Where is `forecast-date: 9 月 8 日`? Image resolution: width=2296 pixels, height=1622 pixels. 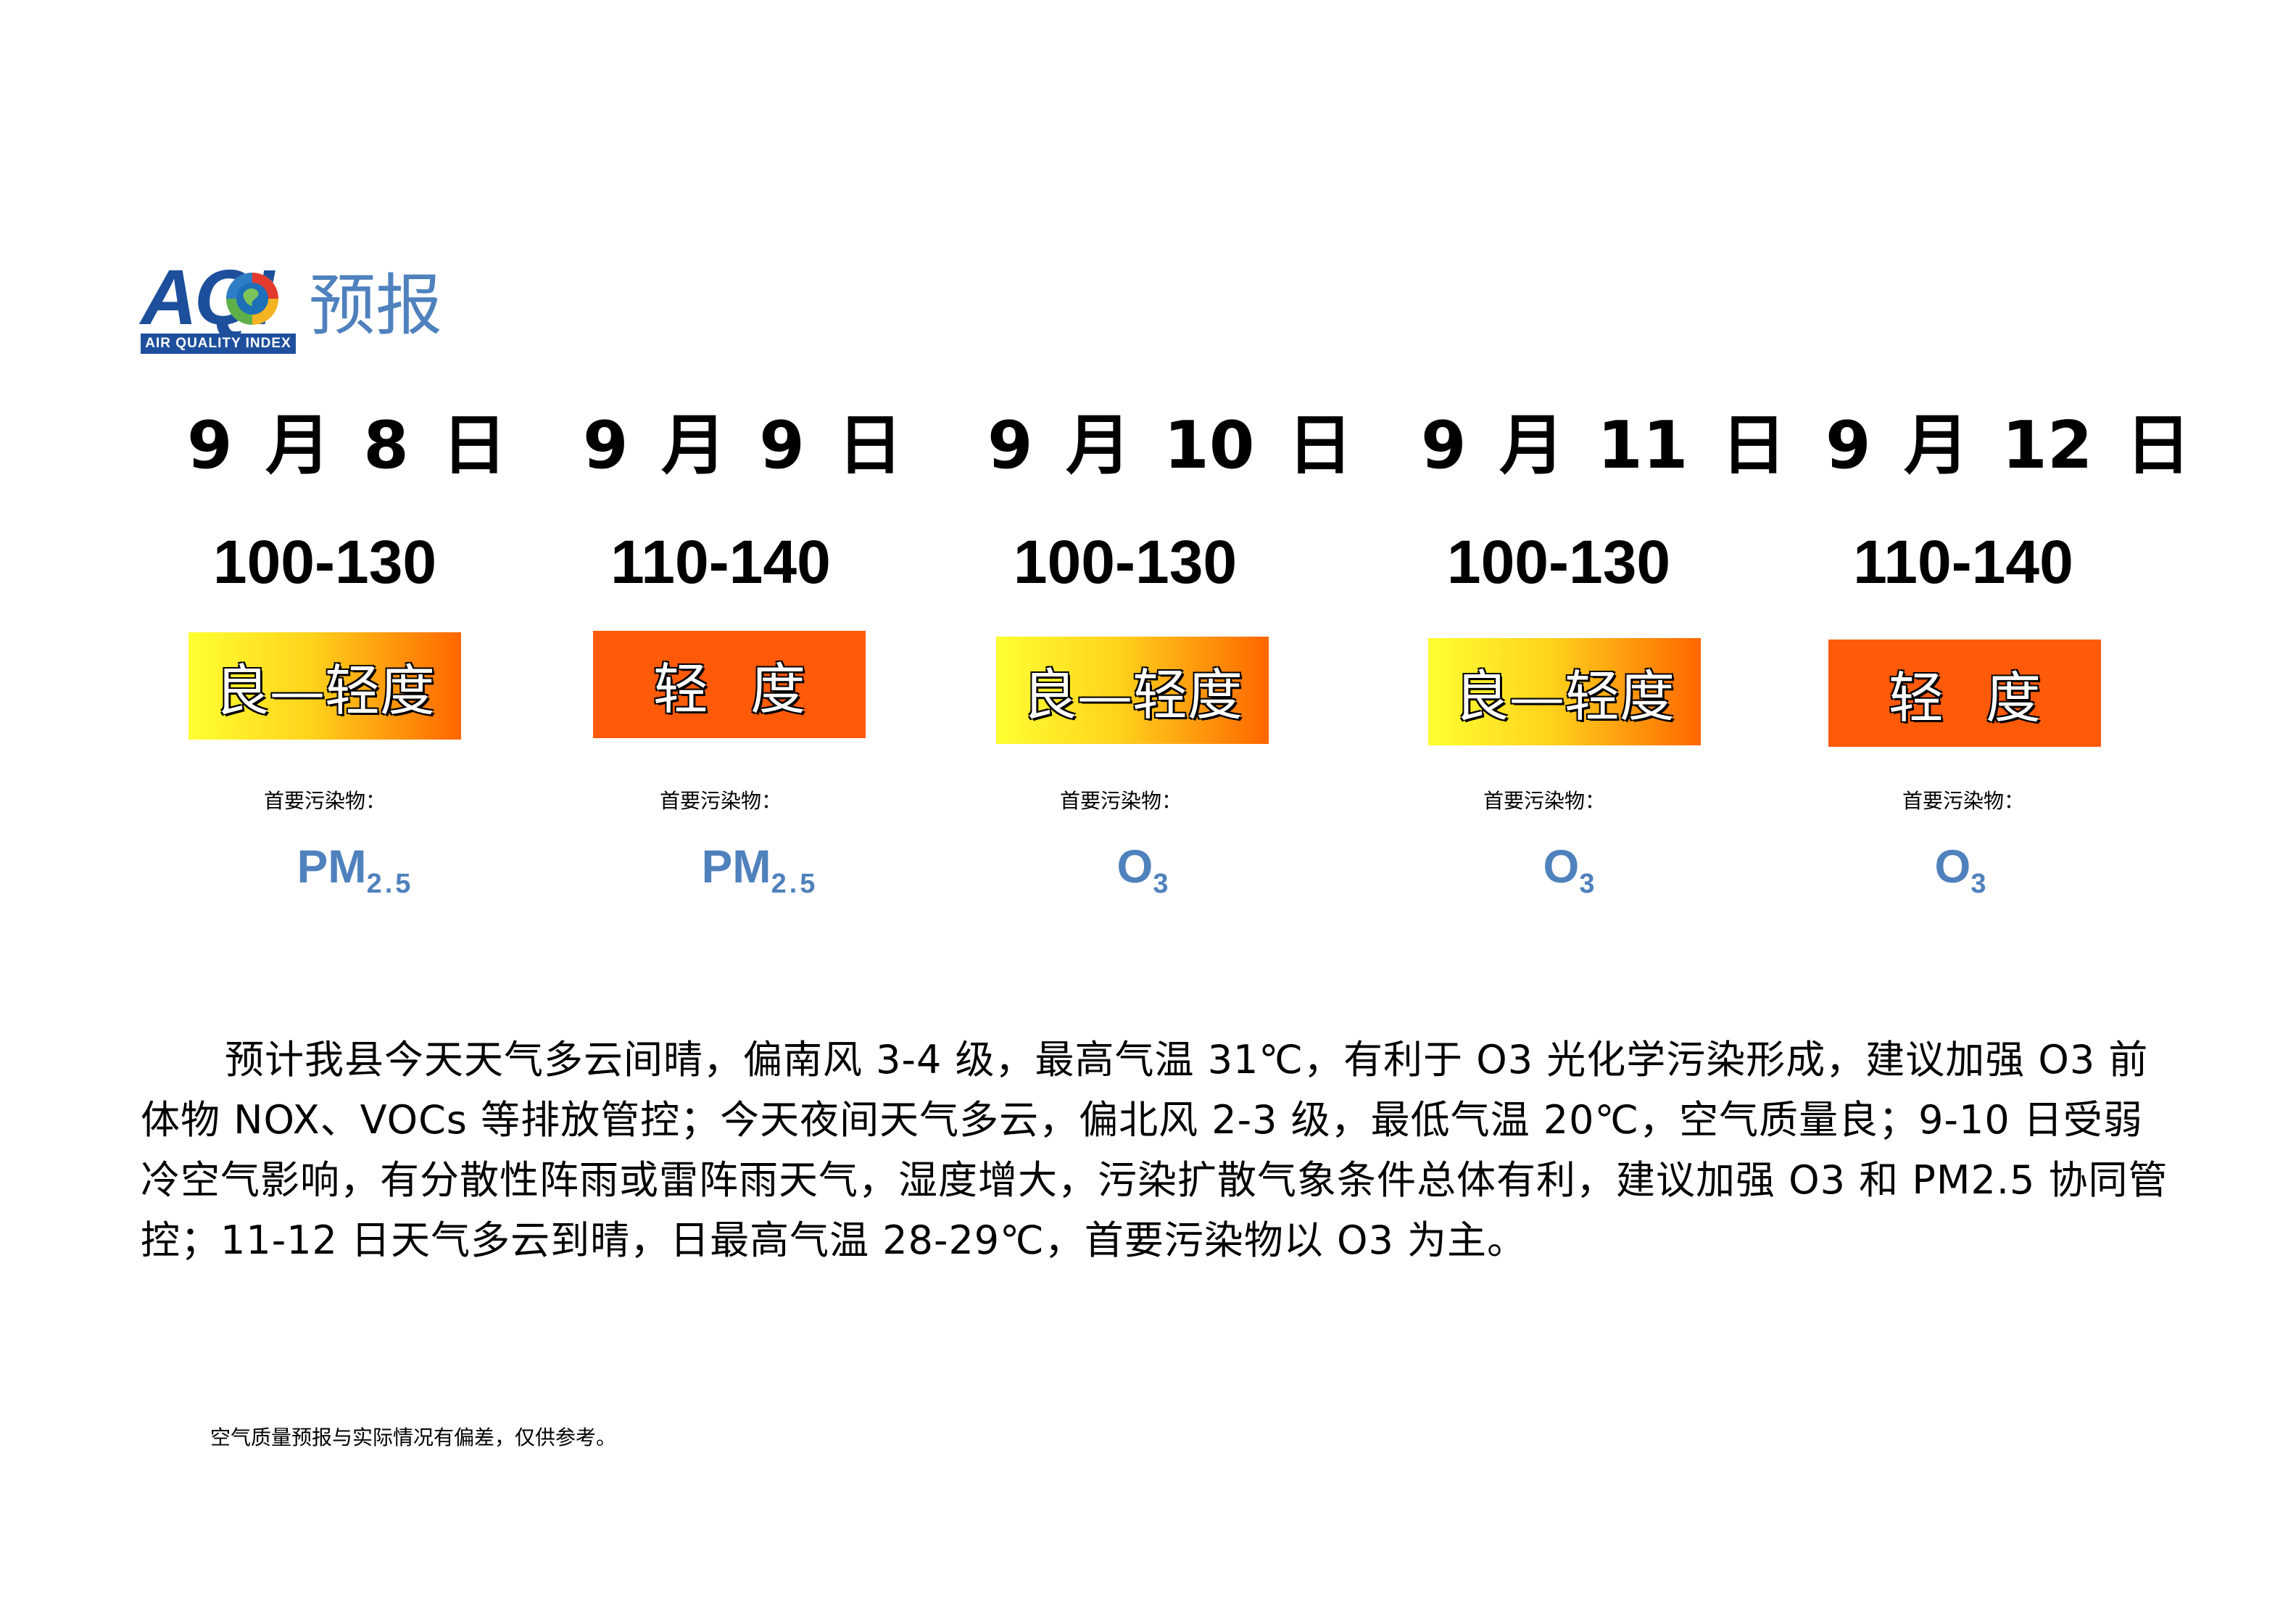 forecast-date: 9 月 8 日 is located at coordinates (347, 445).